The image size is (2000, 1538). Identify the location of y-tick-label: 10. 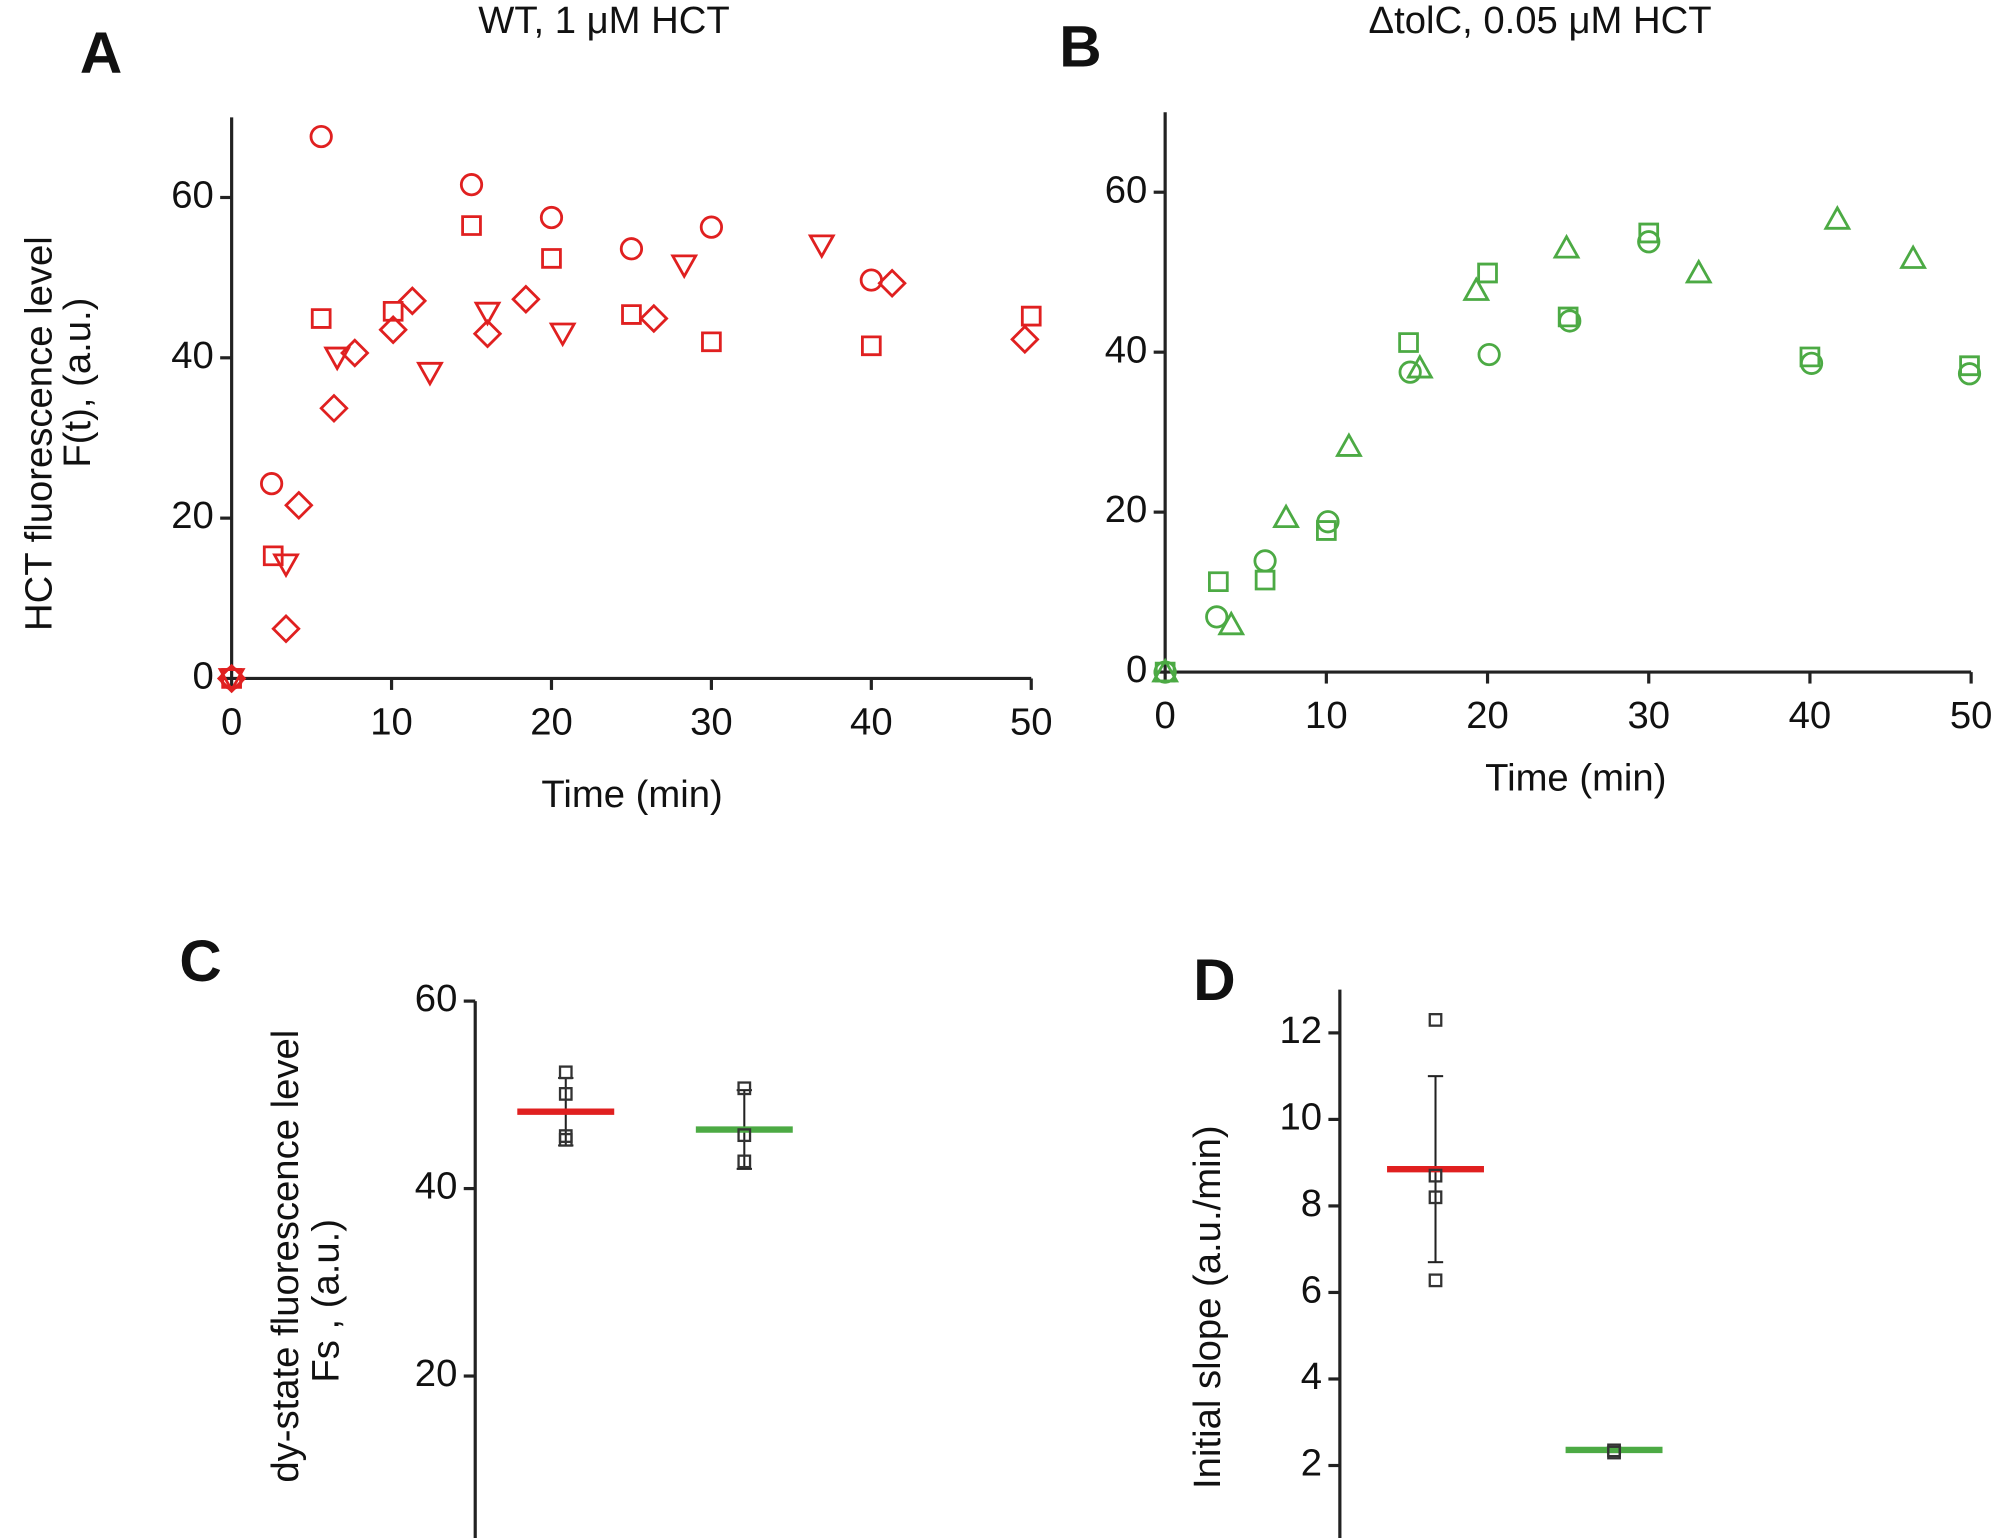
(1300, 1117).